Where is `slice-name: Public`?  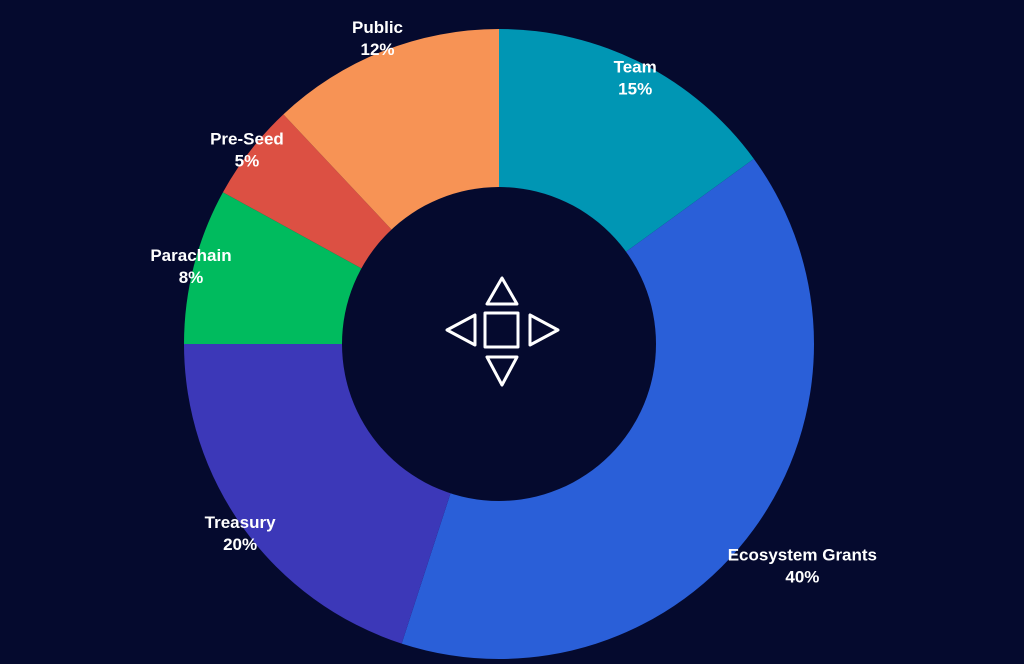 slice-name: Public is located at coordinates (377, 27).